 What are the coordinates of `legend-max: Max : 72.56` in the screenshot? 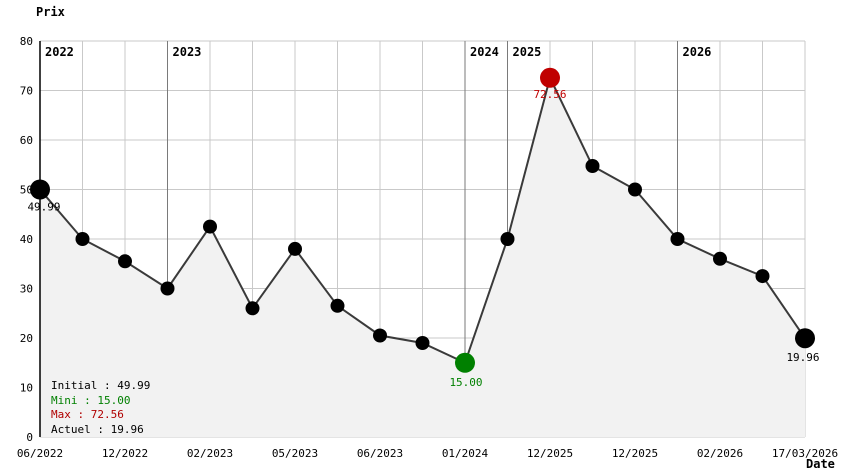 It's located at (87, 415).